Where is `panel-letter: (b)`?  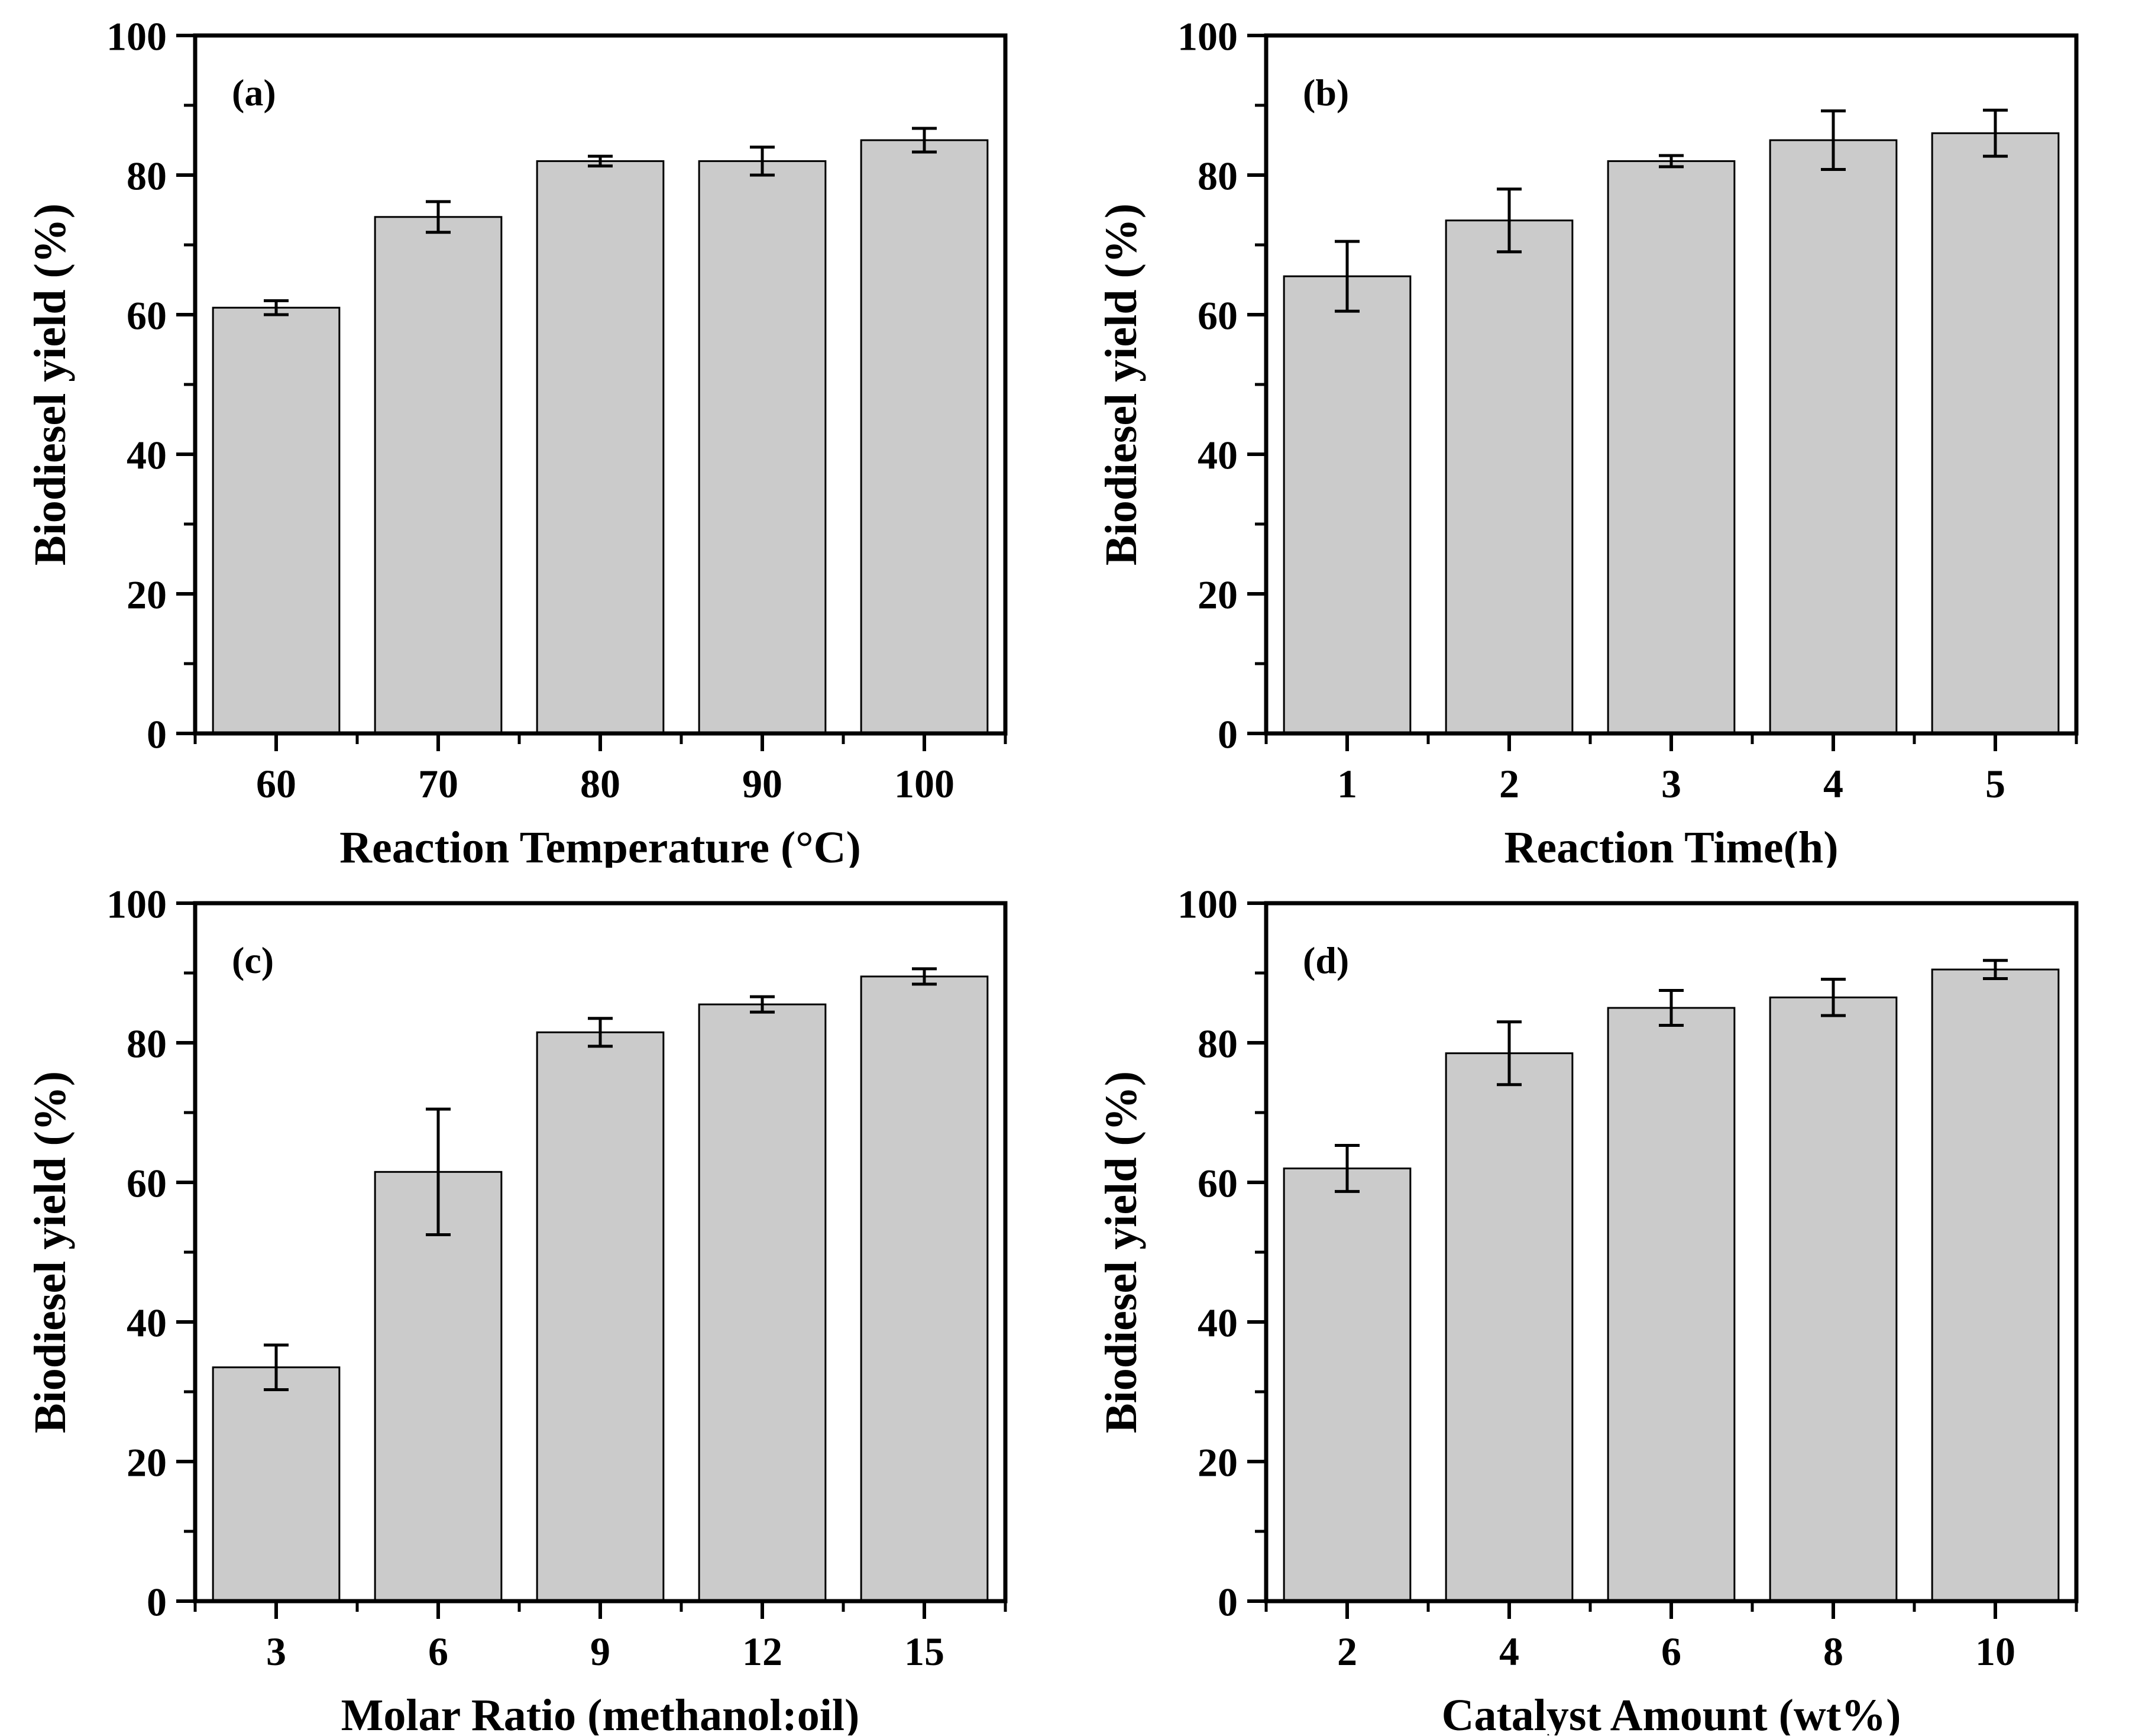 panel-letter: (b) is located at coordinates (1326, 93).